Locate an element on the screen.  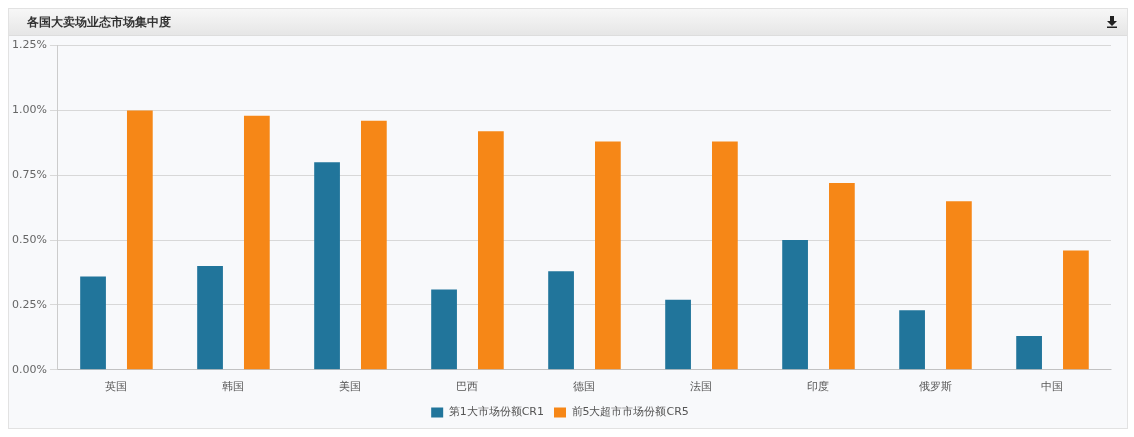
y-tick-label: 1.00% is located at coordinates (29, 110).